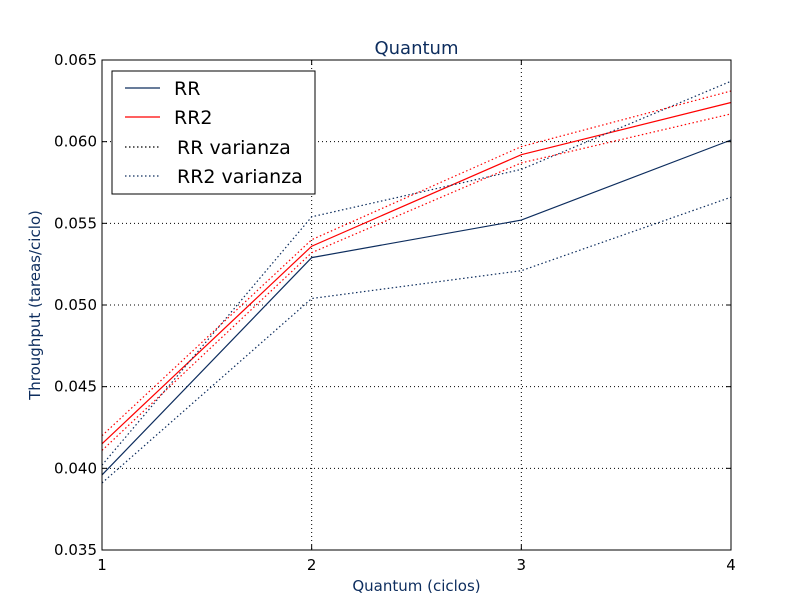 This screenshot has width=812, height=612. I want to click on x-tick-label: 1, so click(102, 565).